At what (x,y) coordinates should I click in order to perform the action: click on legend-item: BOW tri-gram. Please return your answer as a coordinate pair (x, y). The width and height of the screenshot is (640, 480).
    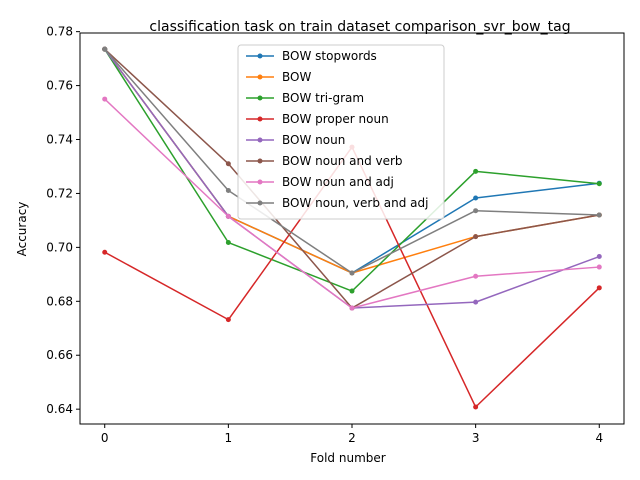
    Looking at the image, I should click on (305, 98).